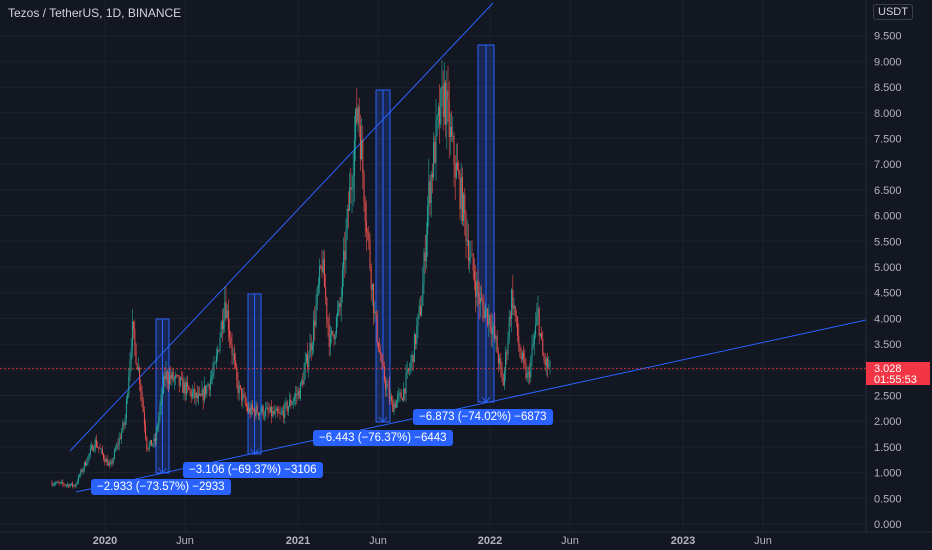  What do you see at coordinates (888, 448) in the screenshot?
I see `y-tick-label: 1.500` at bounding box center [888, 448].